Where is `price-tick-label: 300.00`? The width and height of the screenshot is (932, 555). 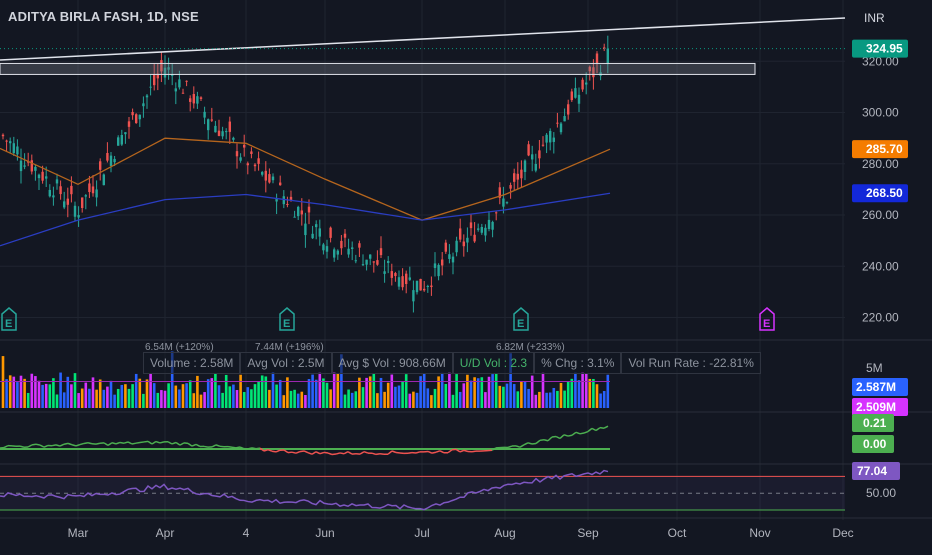 price-tick-label: 300.00 is located at coordinates (880, 113).